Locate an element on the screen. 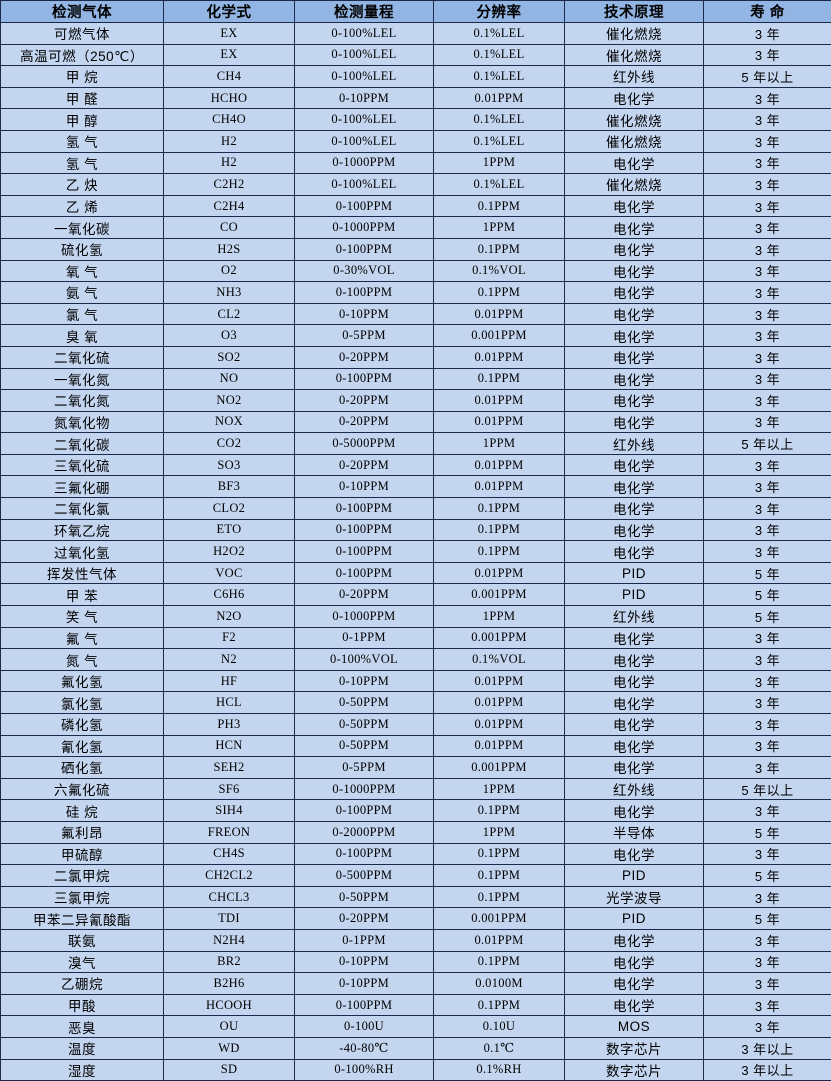 This screenshot has width=831, height=1081. column-header-range: 检测量程 is located at coordinates (364, 12).